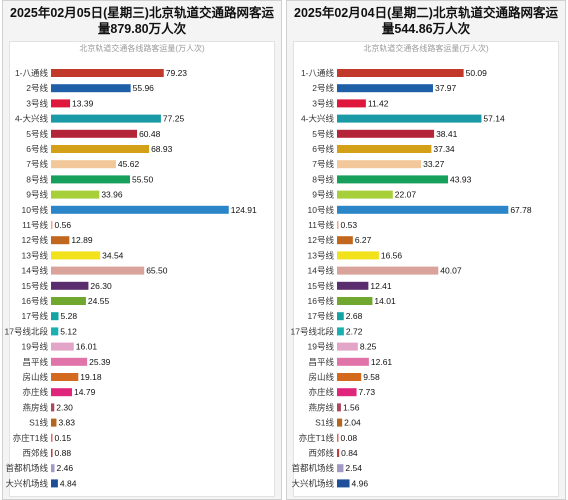 Image resolution: width=568 pixels, height=500 pixels. Describe the element at coordinates (35, 407) in the screenshot. I see `category-label: 燕房线` at that location.